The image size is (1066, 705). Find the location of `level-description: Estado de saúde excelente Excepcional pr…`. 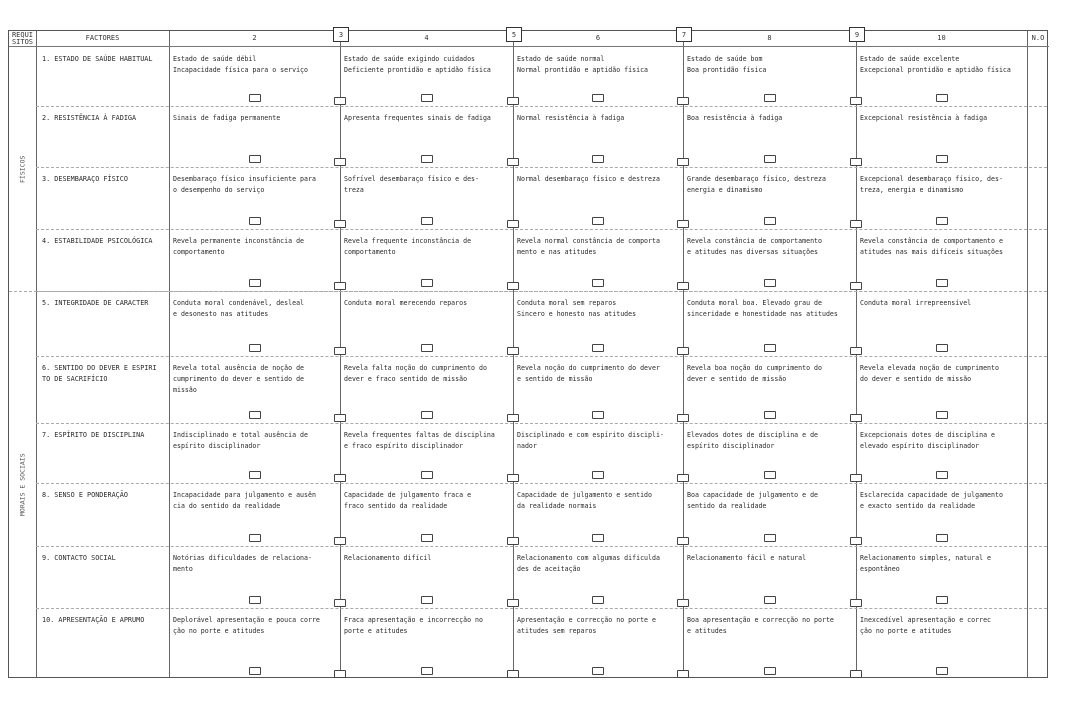

level-description: Estado de saúde excelente Excepcional pr… is located at coordinates (935, 64).